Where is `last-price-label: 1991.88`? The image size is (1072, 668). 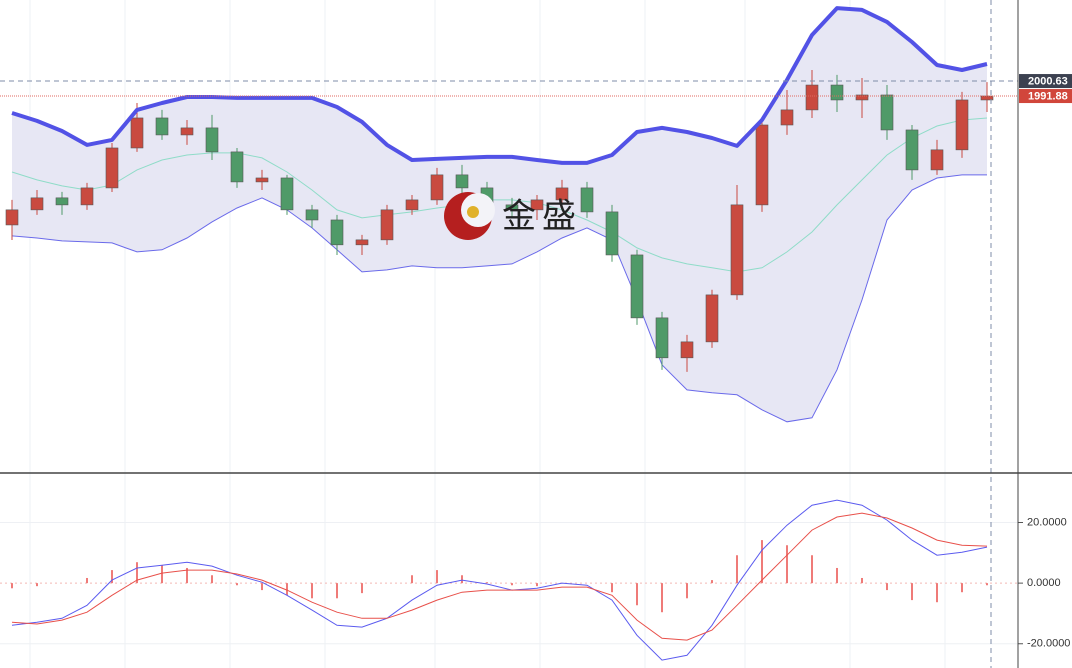 last-price-label: 1991.88 is located at coordinates (1048, 96).